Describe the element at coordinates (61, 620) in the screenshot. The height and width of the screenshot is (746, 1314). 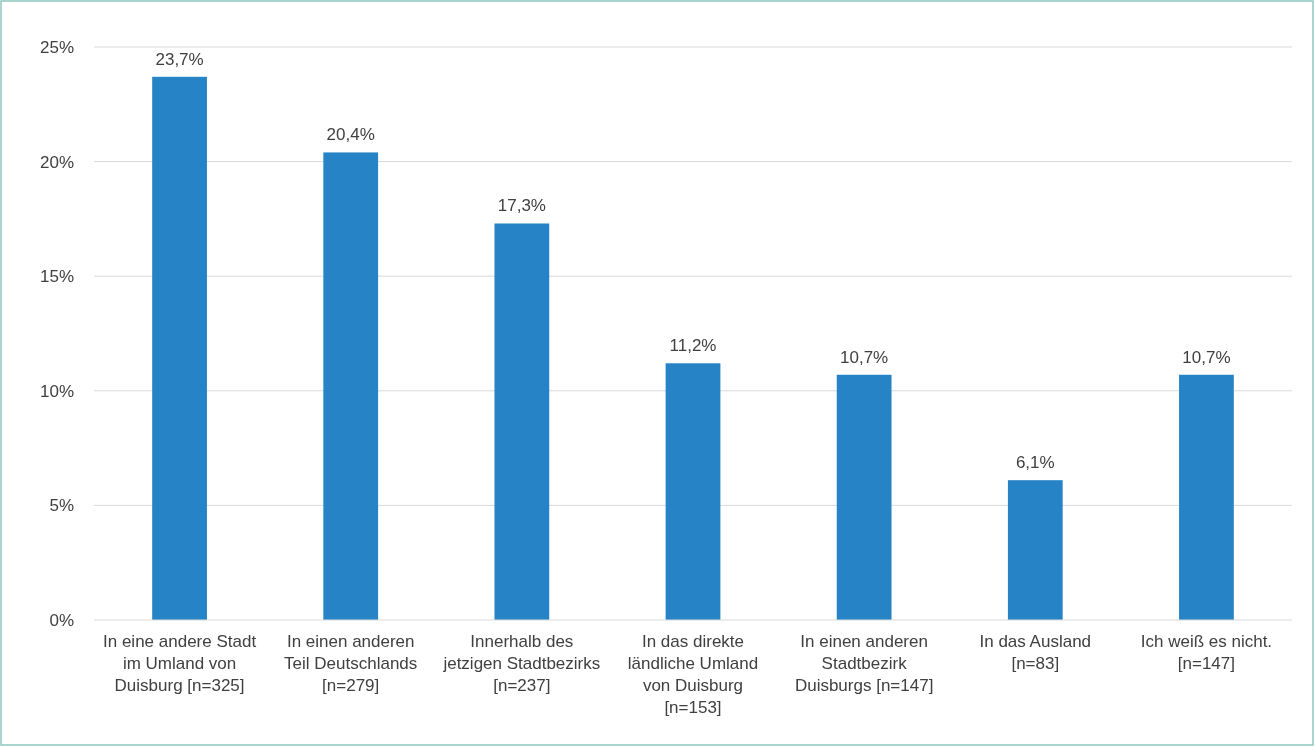
I see `y-tick-label: 0%` at that location.